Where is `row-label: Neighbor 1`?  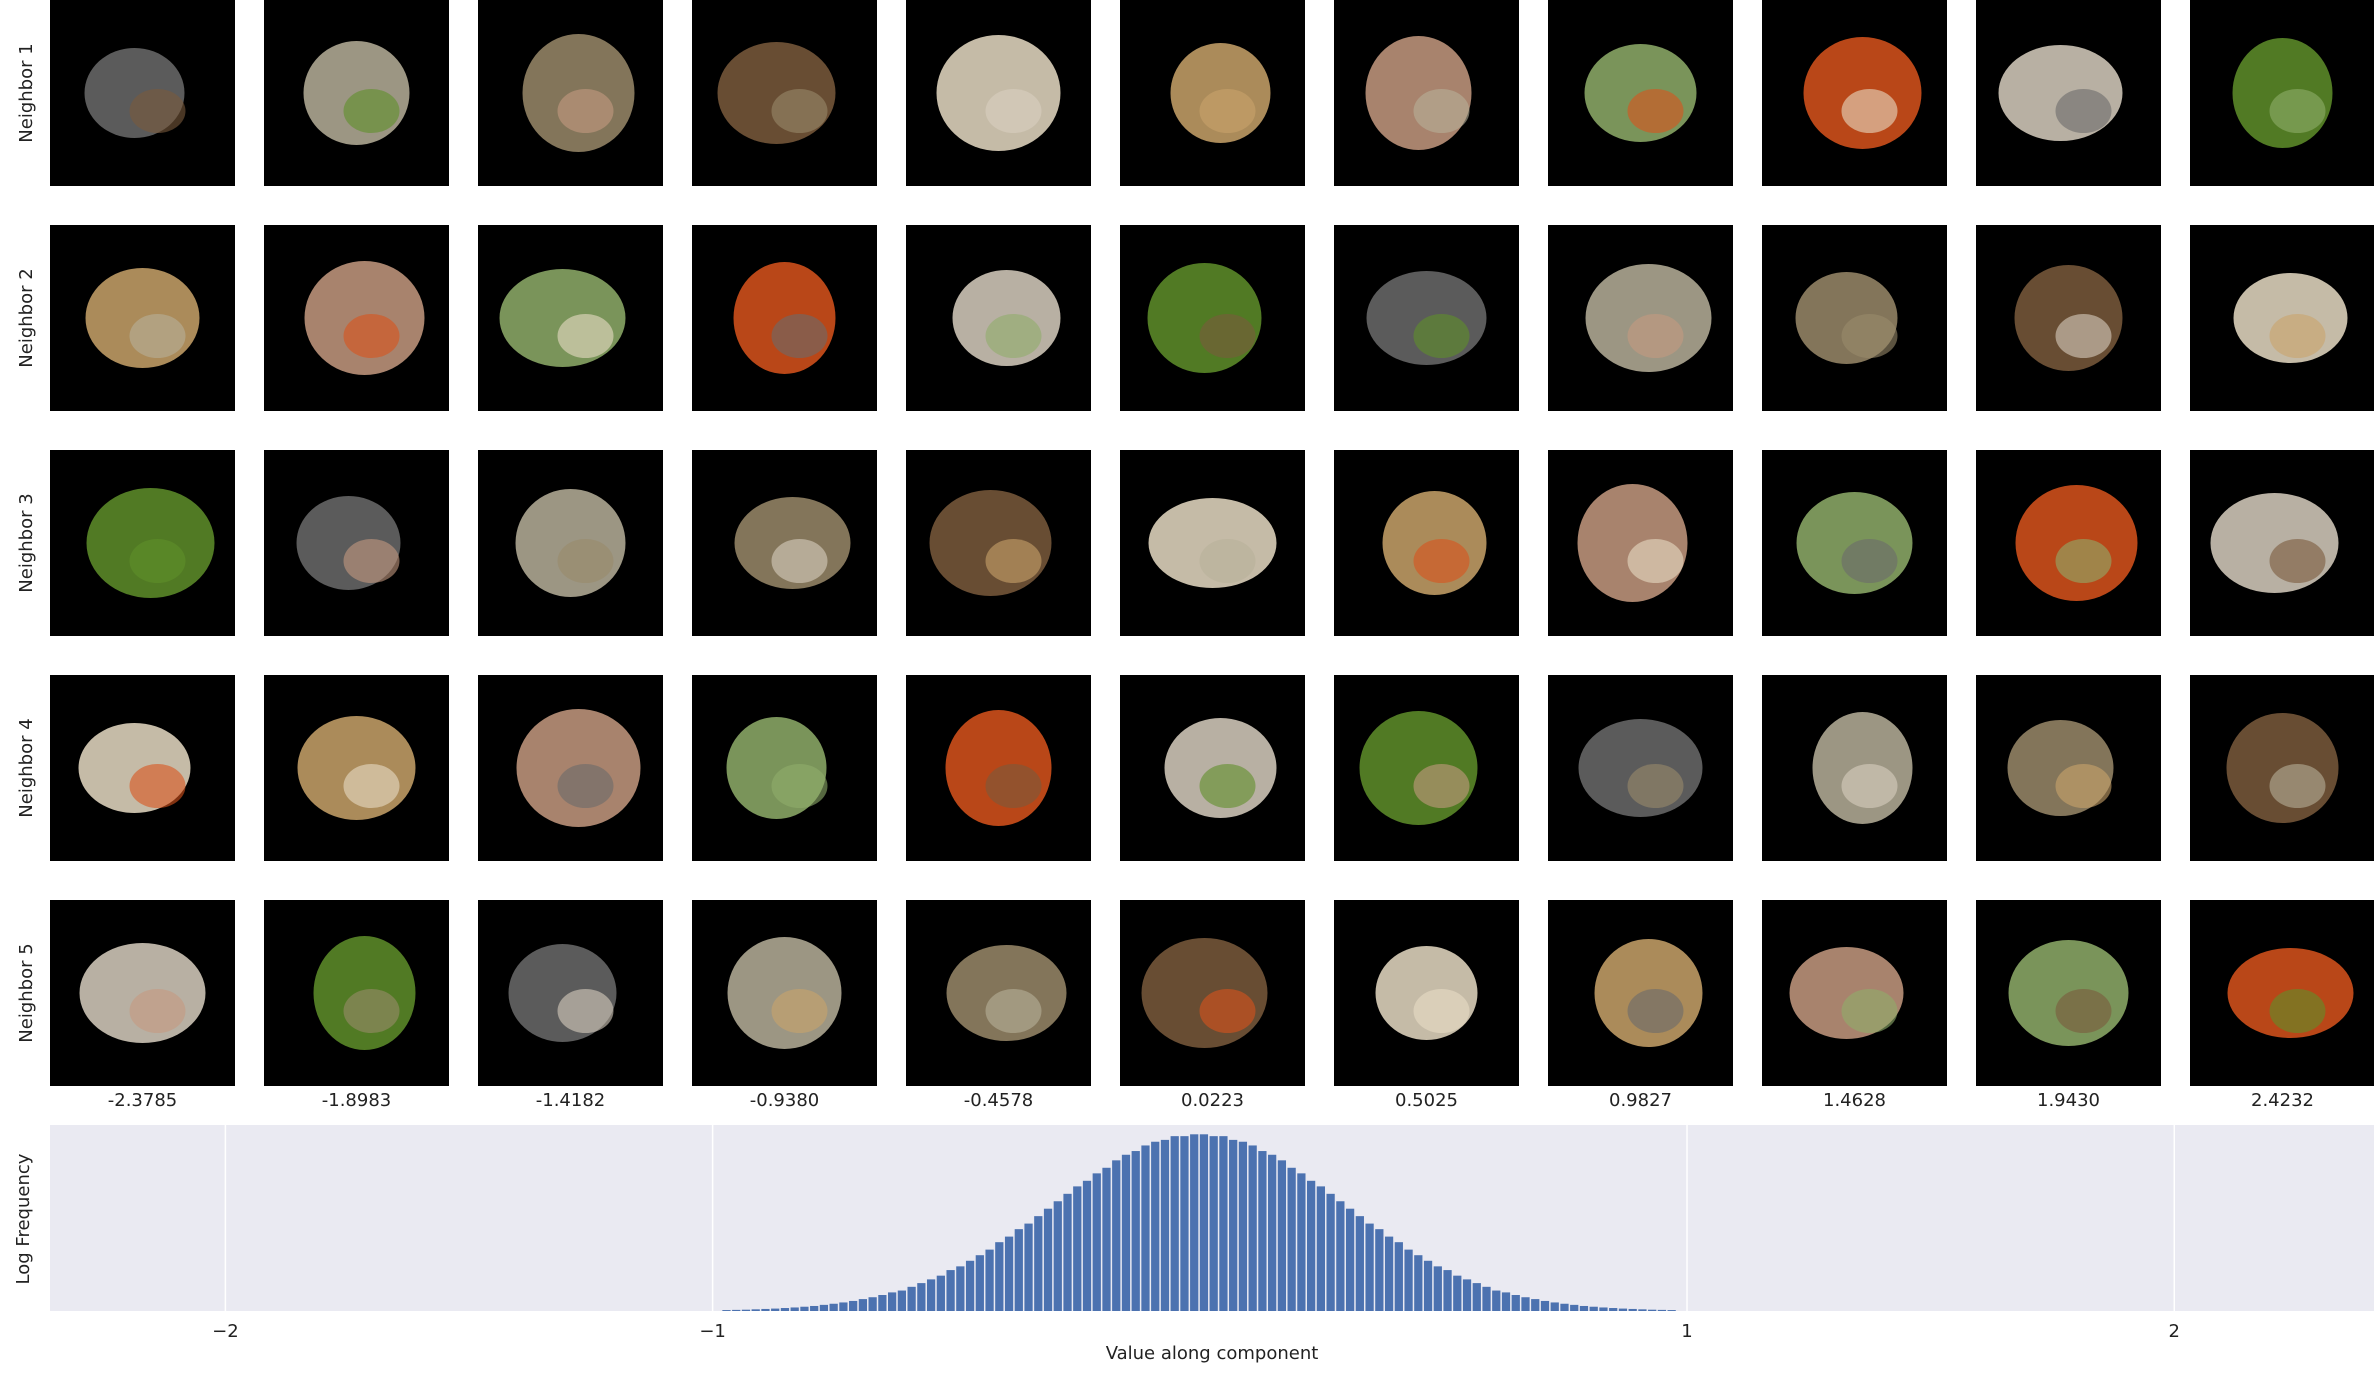 row-label: Neighbor 1 is located at coordinates (26, 92).